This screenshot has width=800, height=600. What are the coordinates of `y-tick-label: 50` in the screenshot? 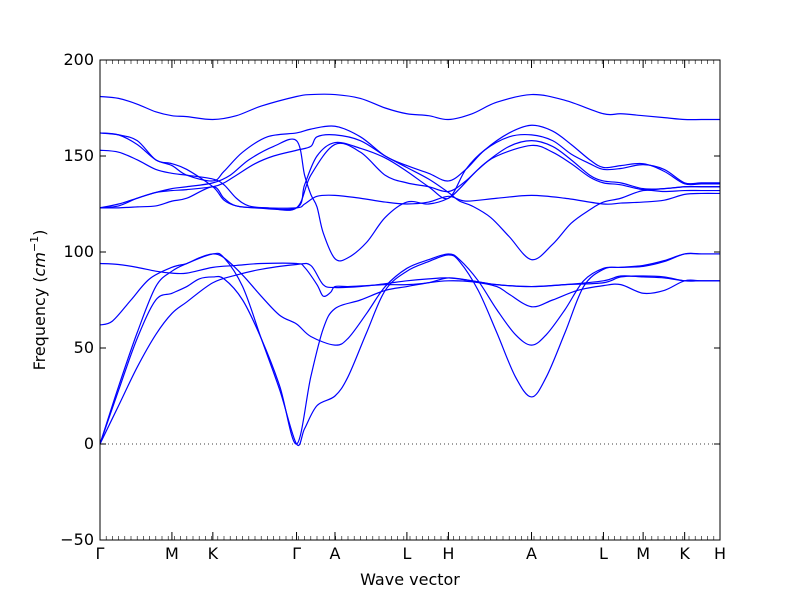 It's located at (84, 347).